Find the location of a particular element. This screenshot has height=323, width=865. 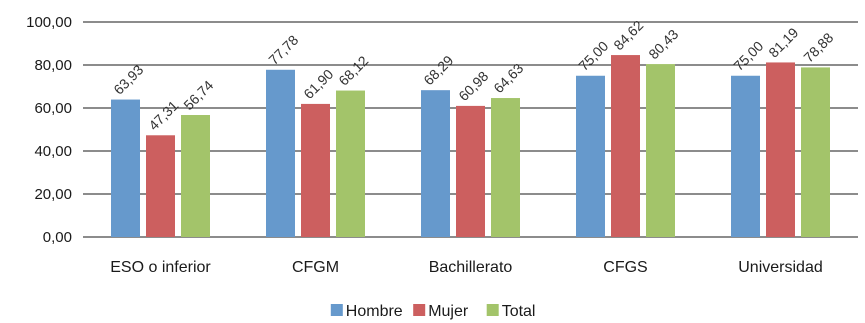

data-label: 80,43 is located at coordinates (663, 44).